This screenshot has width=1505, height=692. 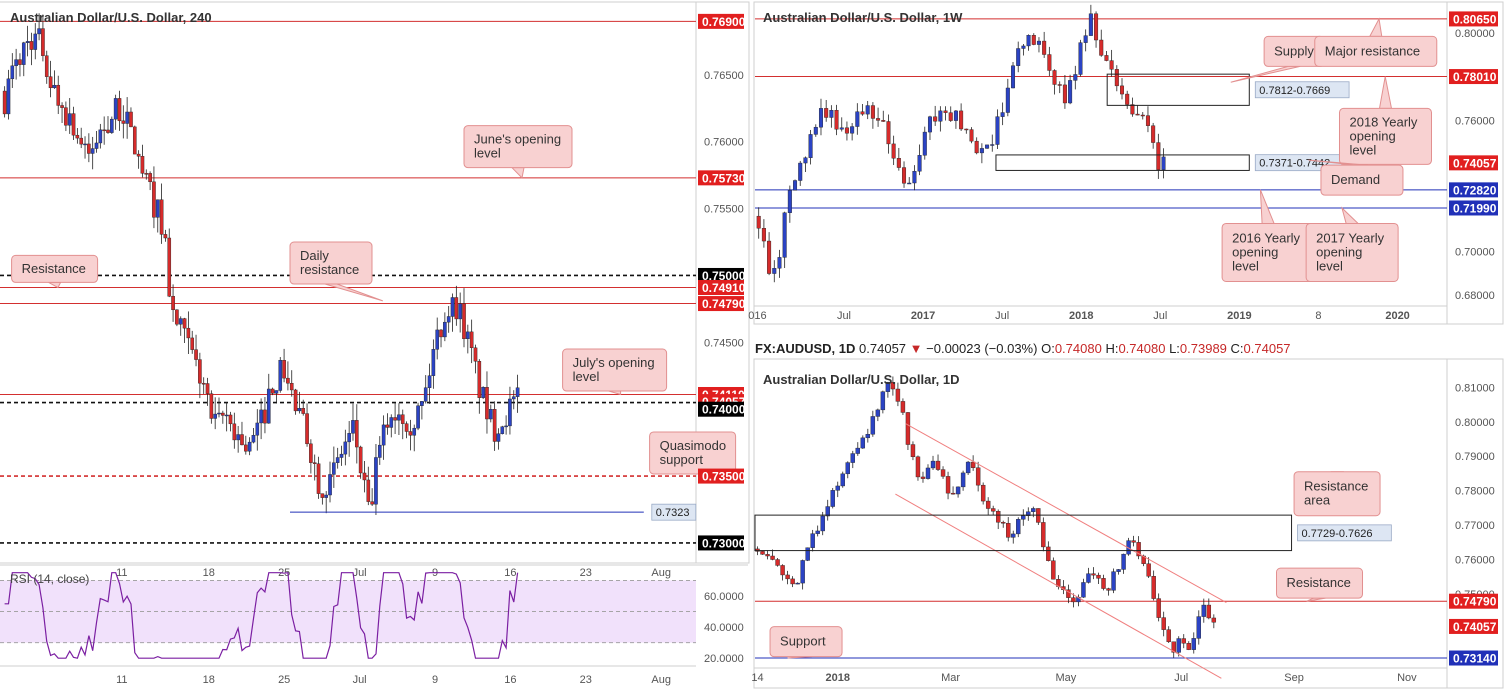 I want to click on h4-x-tick: Aug, so click(x=661, y=680).